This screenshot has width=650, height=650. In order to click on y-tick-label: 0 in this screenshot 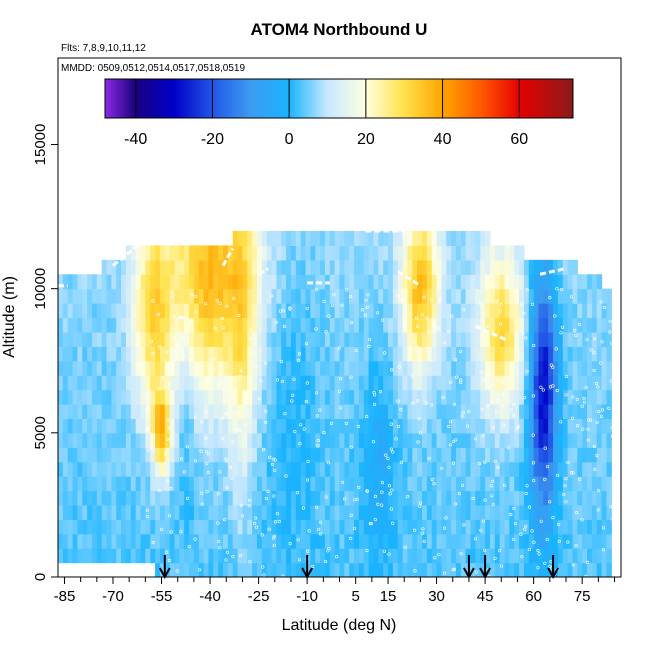, I will do `click(40, 577)`.